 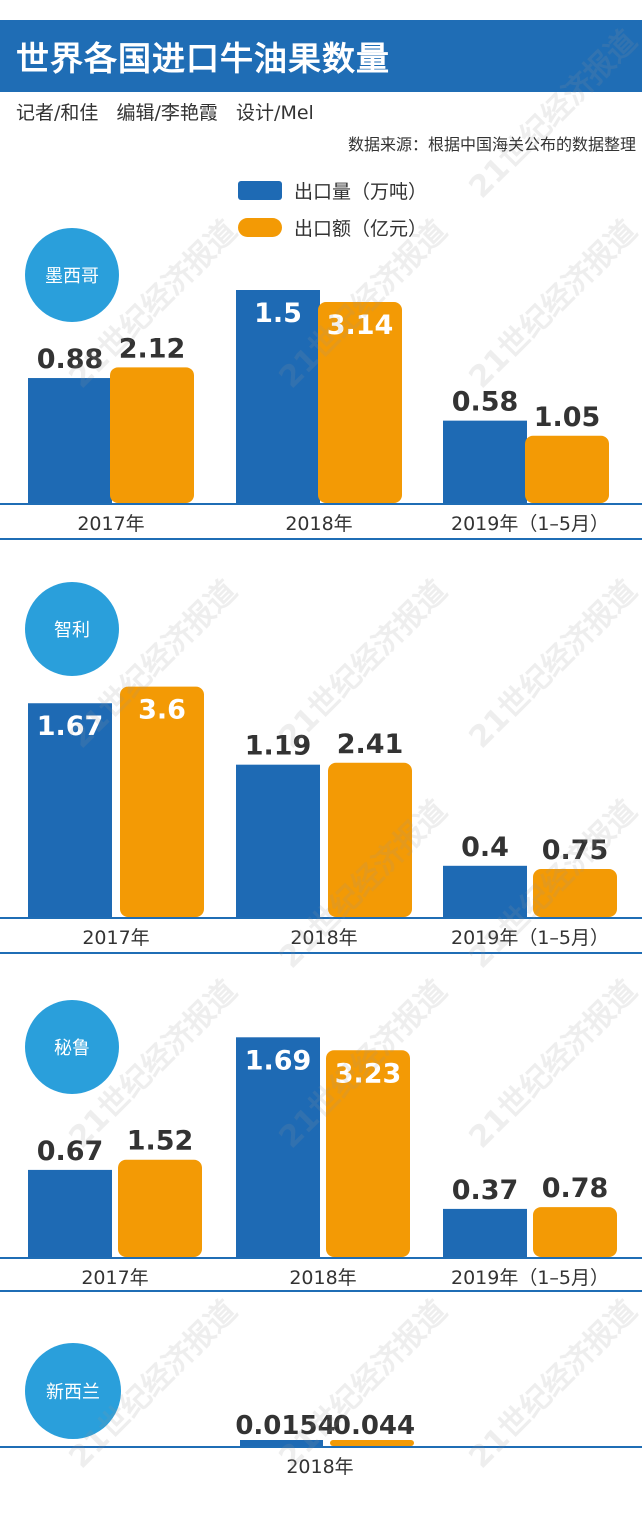 I want to click on data-label-value: 3.6, so click(x=162, y=710).